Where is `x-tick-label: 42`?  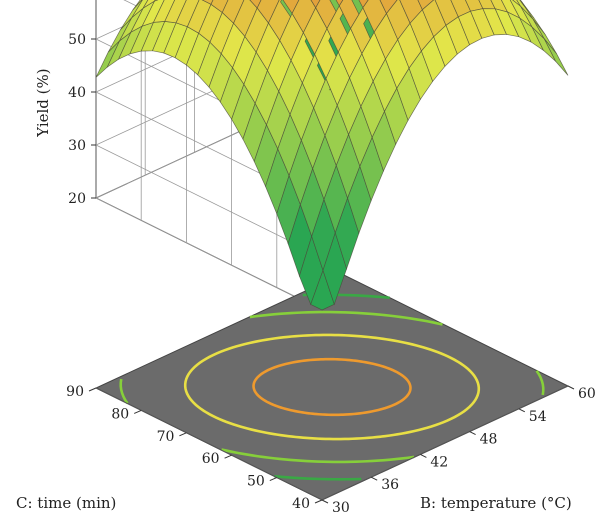 x-tick-label: 42 is located at coordinates (439, 462).